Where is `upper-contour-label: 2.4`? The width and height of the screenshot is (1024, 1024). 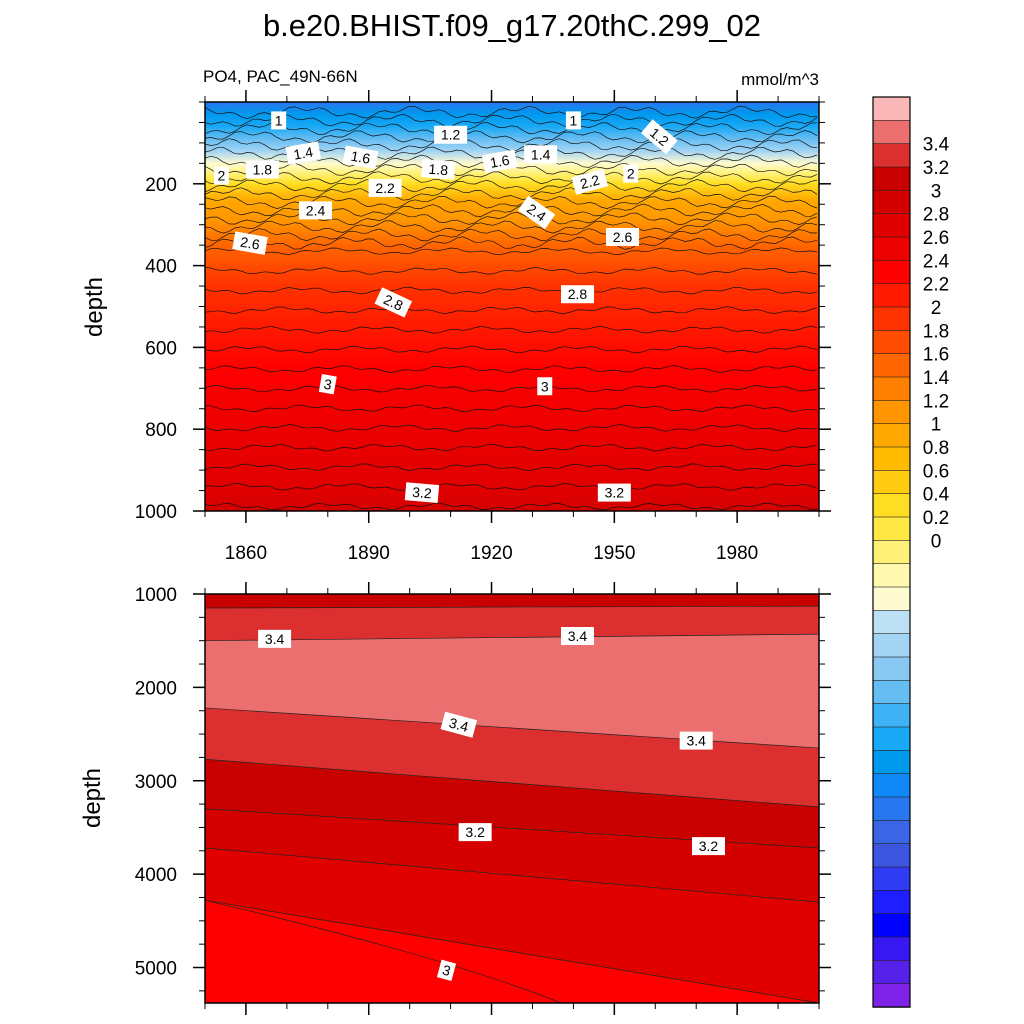
upper-contour-label: 2.4 is located at coordinates (316, 210).